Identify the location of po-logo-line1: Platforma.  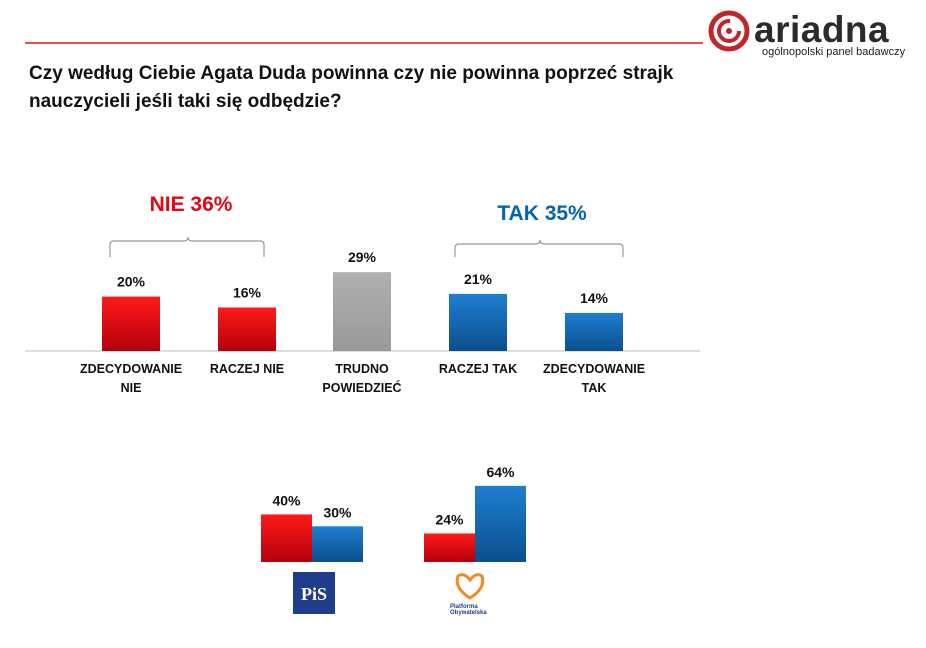
(464, 607).